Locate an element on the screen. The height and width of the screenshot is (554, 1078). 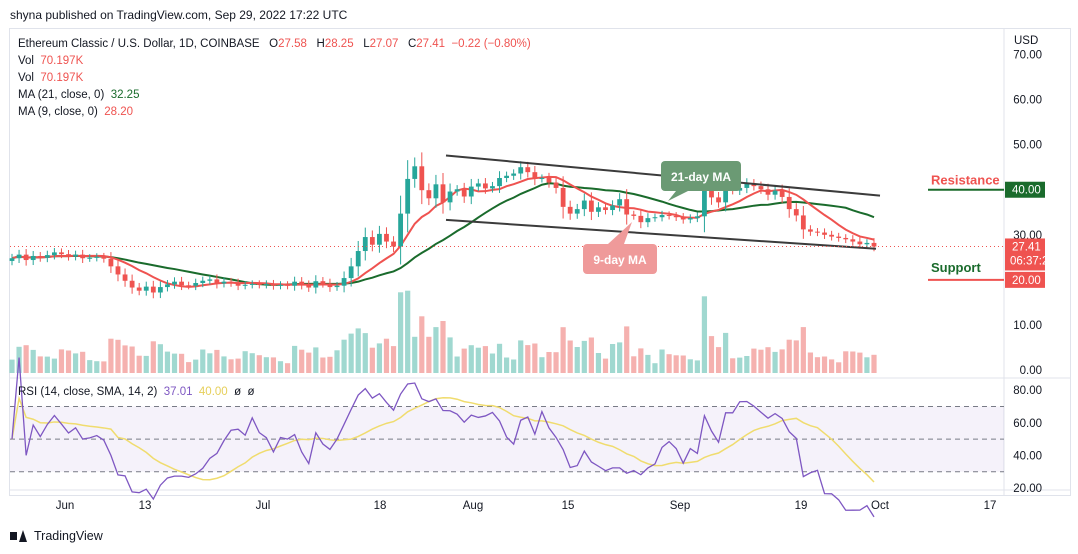
resistance-price-label: 40.00 is located at coordinates (1026, 191).